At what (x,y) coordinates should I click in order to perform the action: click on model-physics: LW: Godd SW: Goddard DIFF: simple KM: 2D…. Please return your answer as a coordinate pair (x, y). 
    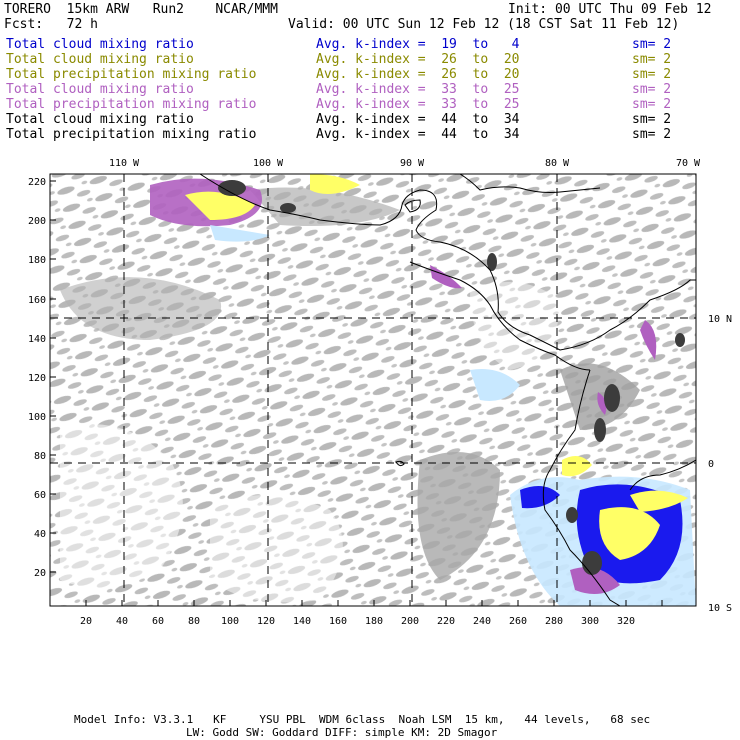
    Looking at the image, I should click on (342, 732).